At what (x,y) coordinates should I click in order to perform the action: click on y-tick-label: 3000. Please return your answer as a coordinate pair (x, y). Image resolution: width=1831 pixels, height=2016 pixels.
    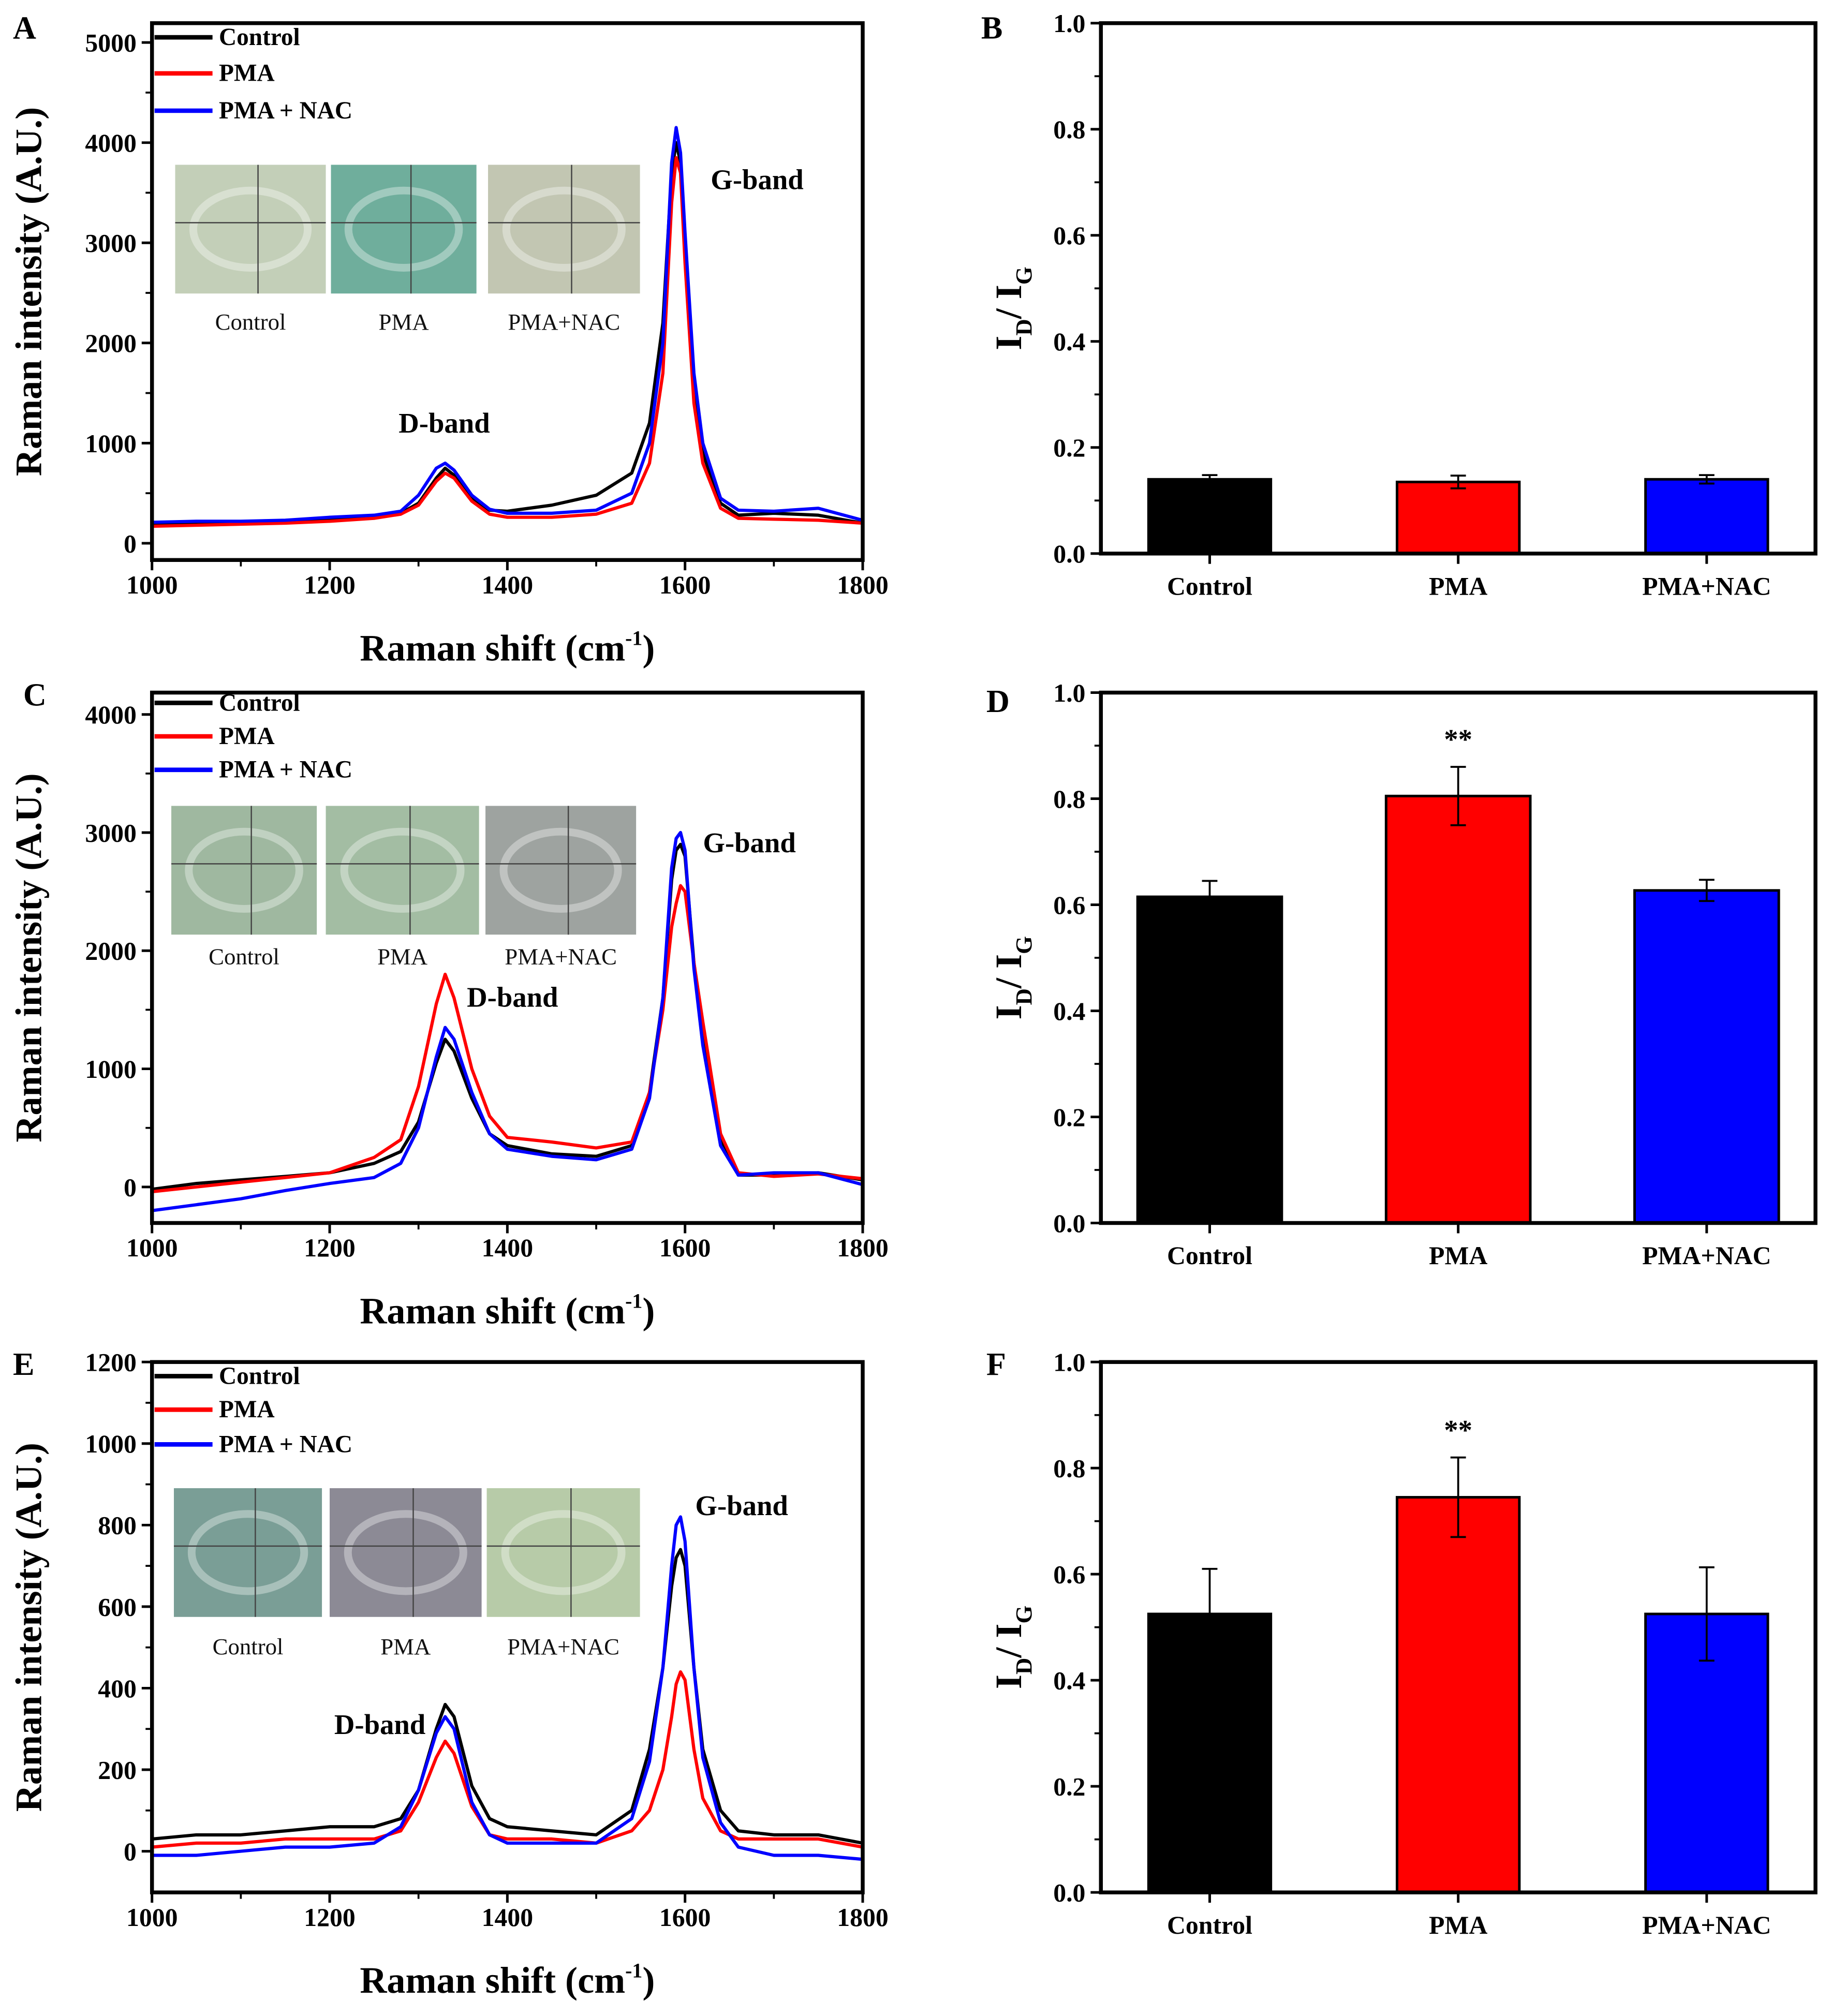
    Looking at the image, I should click on (111, 243).